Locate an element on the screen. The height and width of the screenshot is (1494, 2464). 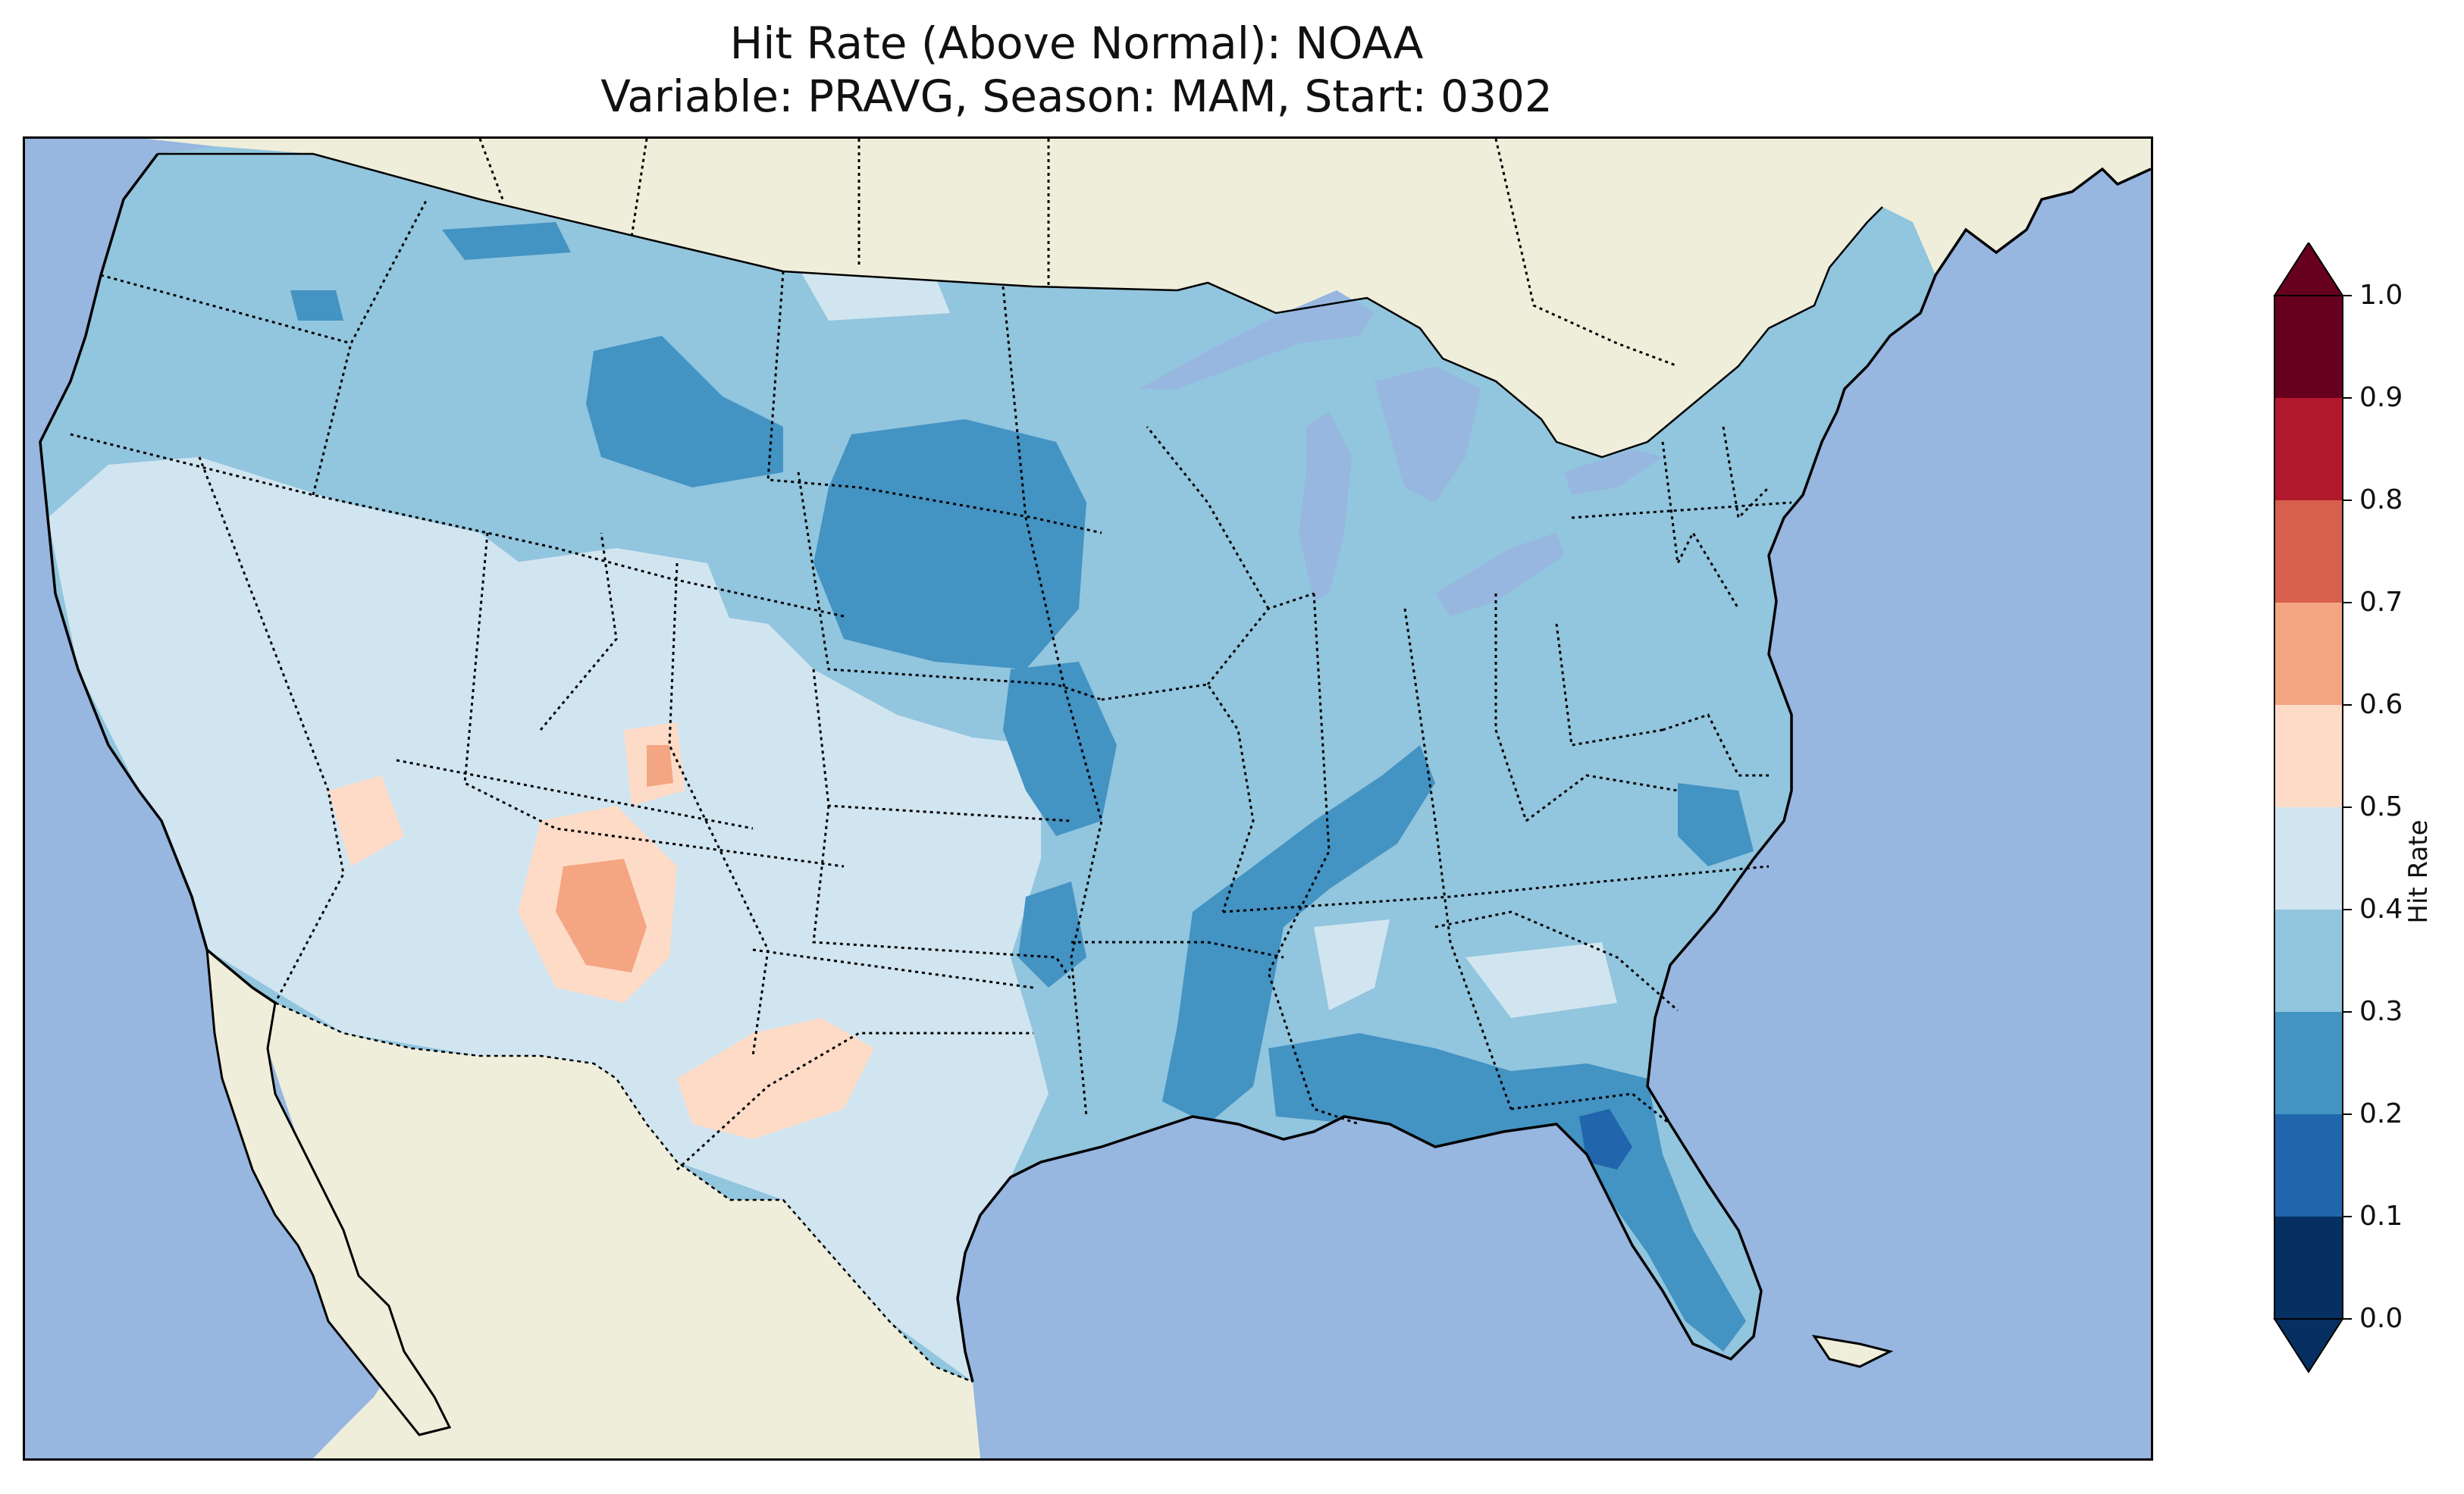
field-west-tx-0.5-0.6 is located at coordinates (776, 1078).